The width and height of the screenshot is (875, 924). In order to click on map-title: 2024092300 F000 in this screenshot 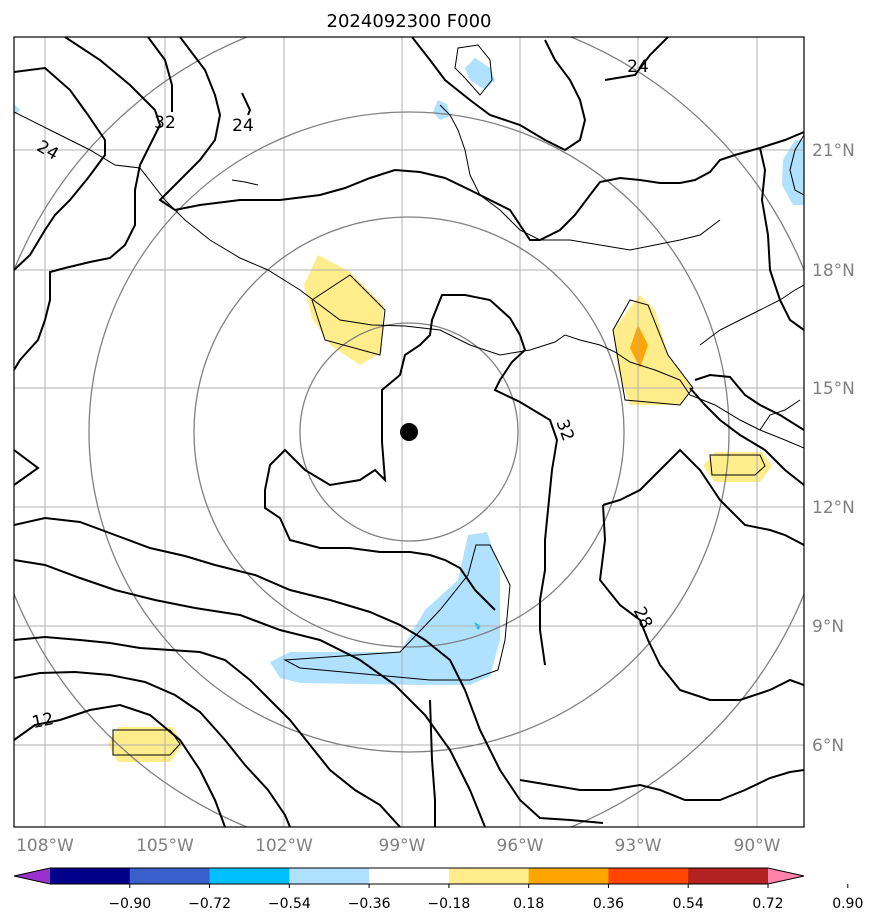, I will do `click(409, 21)`.